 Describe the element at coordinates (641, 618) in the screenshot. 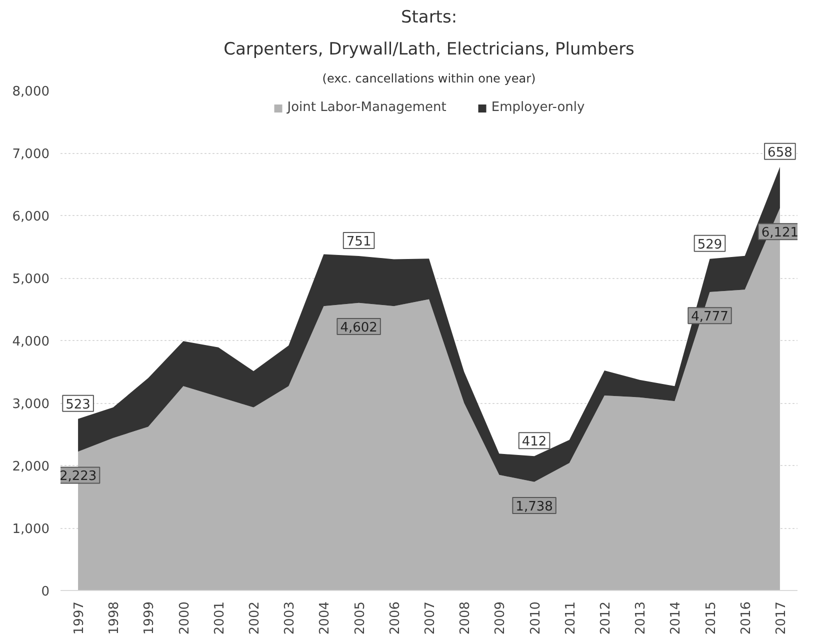

I see `x-tick-label: 2013` at that location.